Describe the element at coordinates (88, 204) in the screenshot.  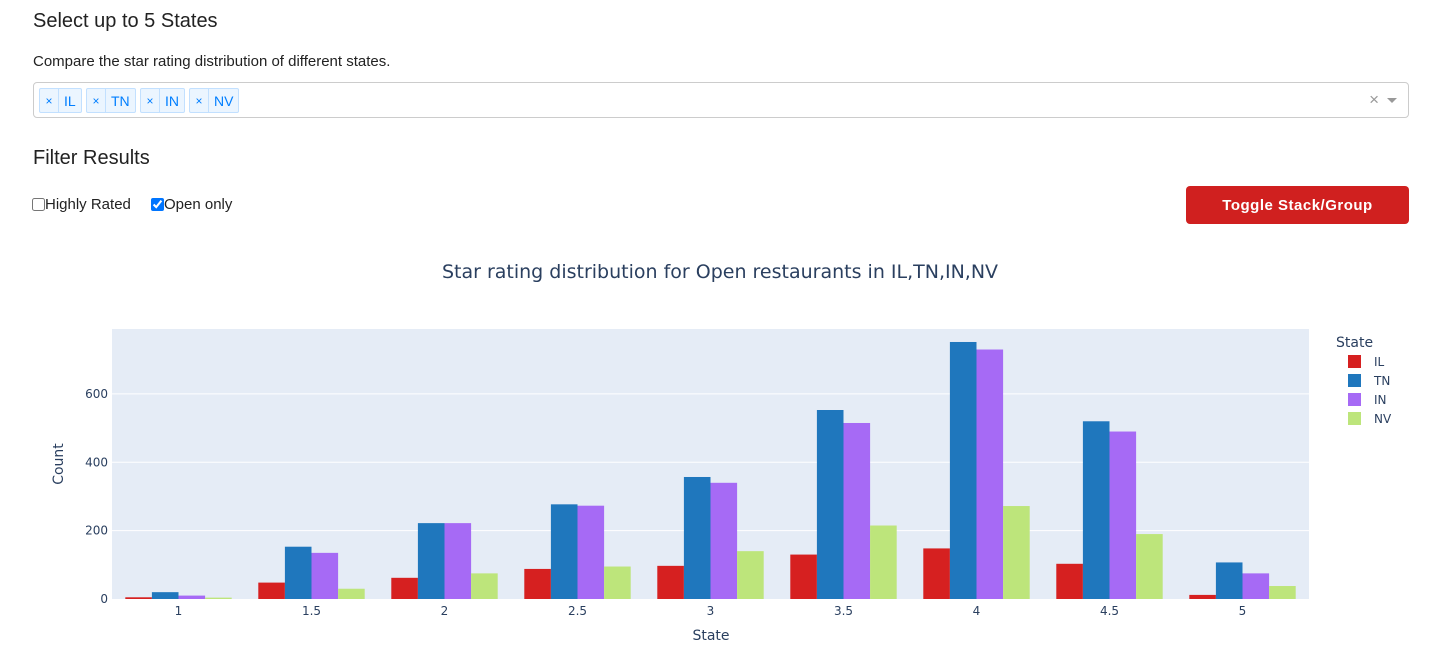
I see `highly-rated-label: Highly Rated` at that location.